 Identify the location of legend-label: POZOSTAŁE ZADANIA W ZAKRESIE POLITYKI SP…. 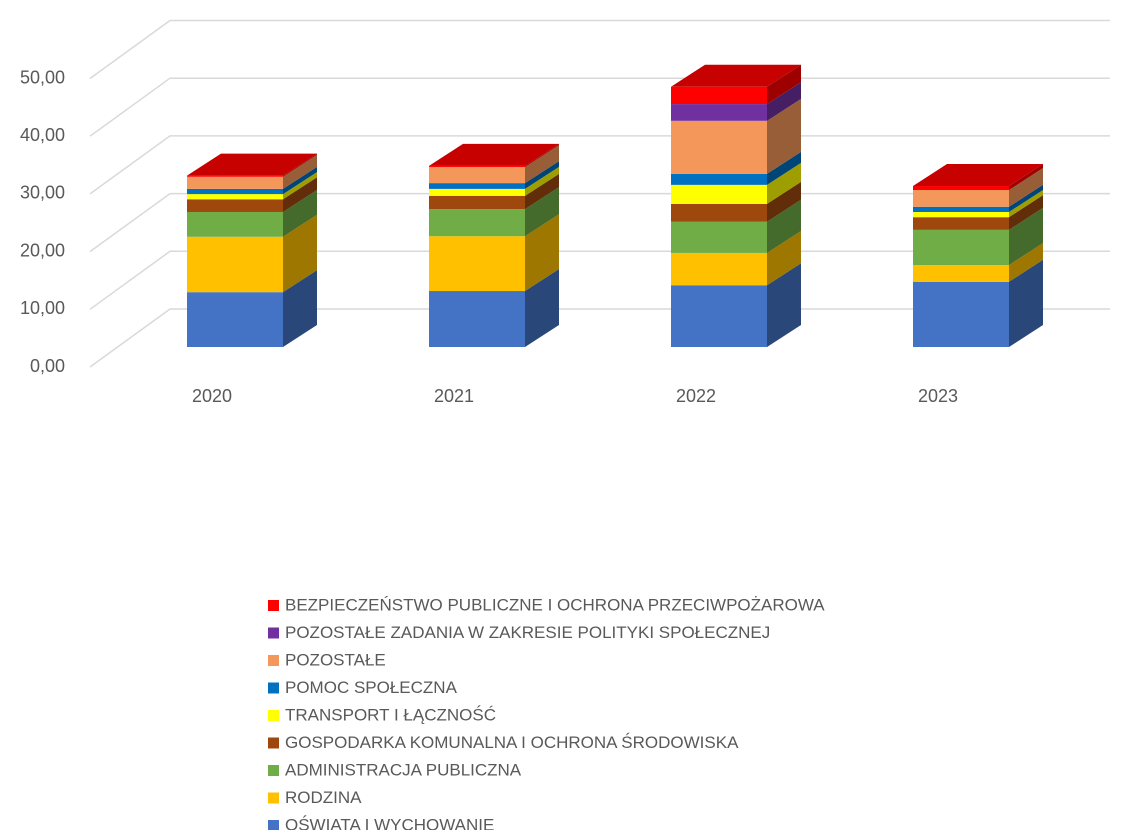
(527, 632).